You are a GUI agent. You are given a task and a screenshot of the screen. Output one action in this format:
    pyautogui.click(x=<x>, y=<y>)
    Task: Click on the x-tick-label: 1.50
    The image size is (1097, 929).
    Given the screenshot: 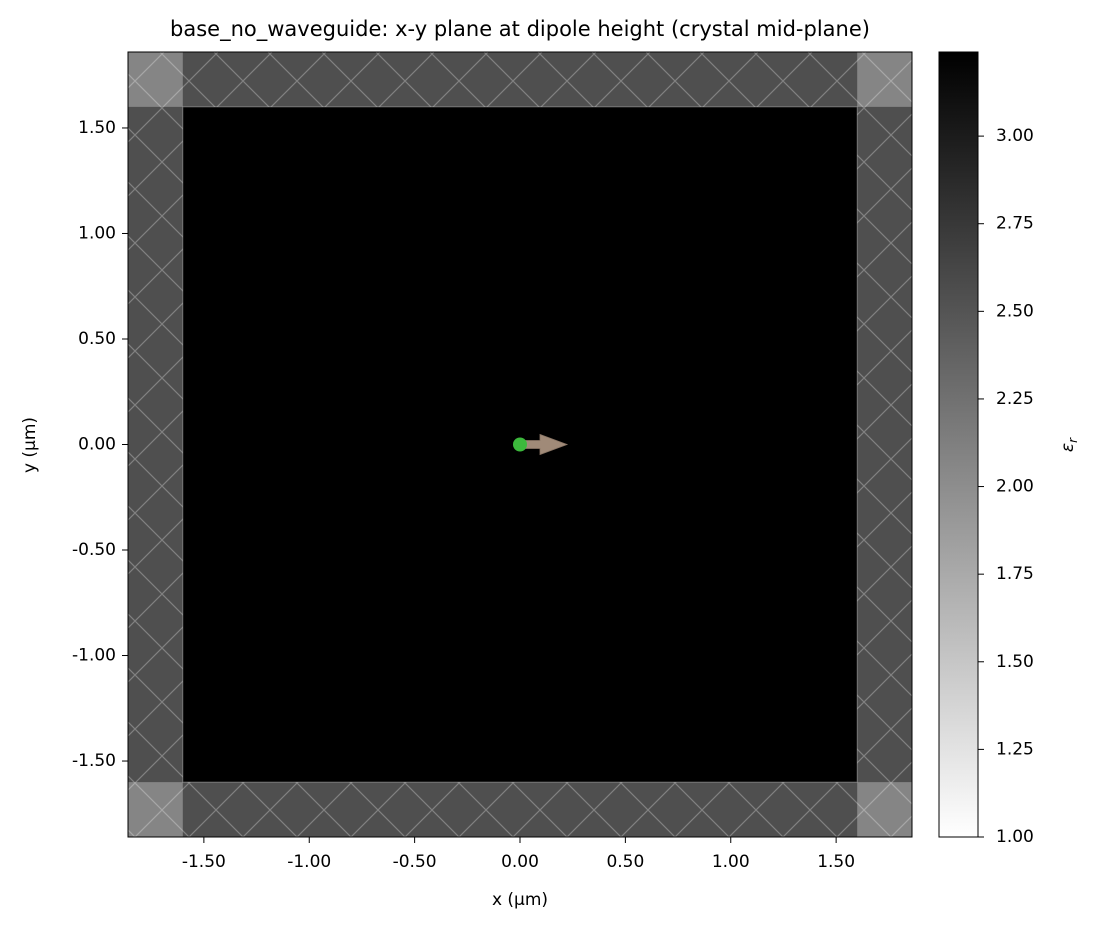 What is the action you would take?
    pyautogui.click(x=836, y=862)
    